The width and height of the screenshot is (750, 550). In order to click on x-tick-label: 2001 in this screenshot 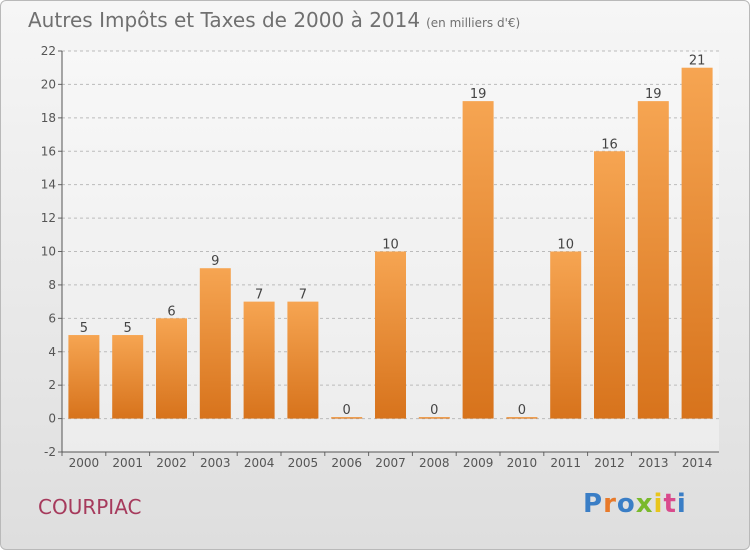, I will do `click(127, 463)`.